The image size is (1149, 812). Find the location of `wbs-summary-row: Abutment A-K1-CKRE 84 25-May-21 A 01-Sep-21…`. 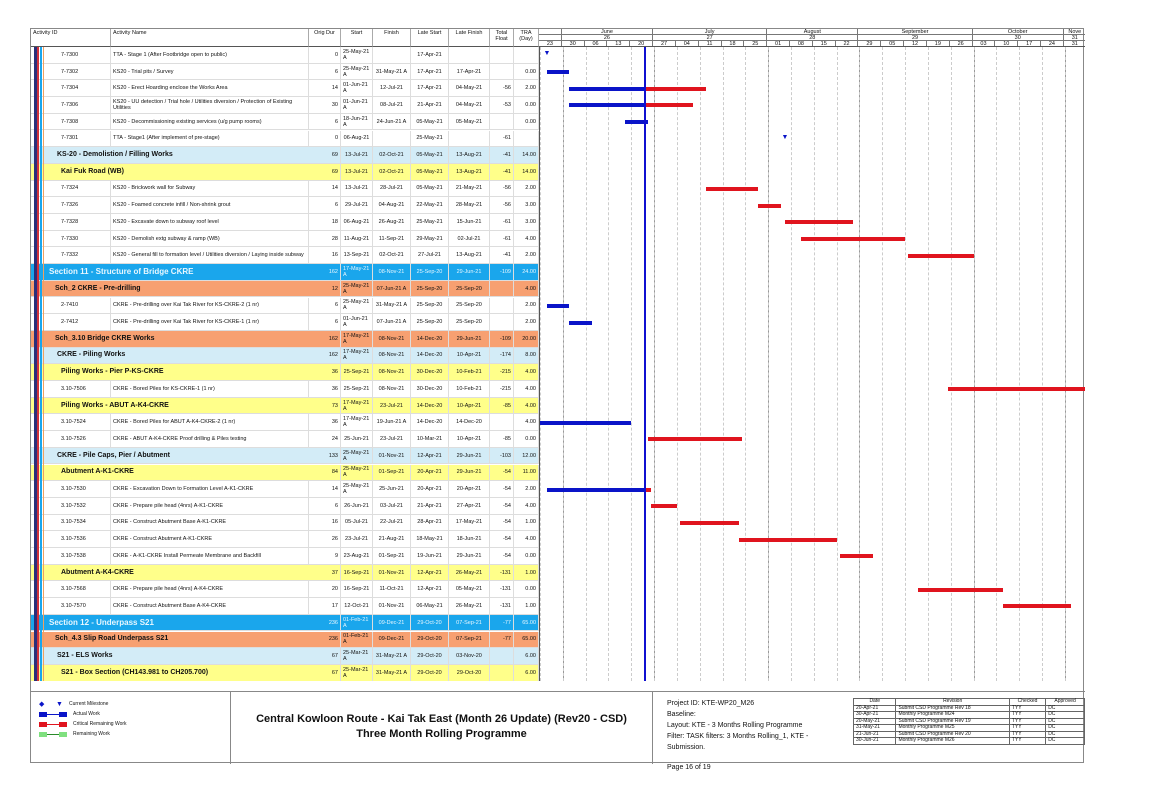

wbs-summary-row: Abutment A-K1-CKRE 84 25-May-21 A 01-Sep-21… is located at coordinates (285, 473).